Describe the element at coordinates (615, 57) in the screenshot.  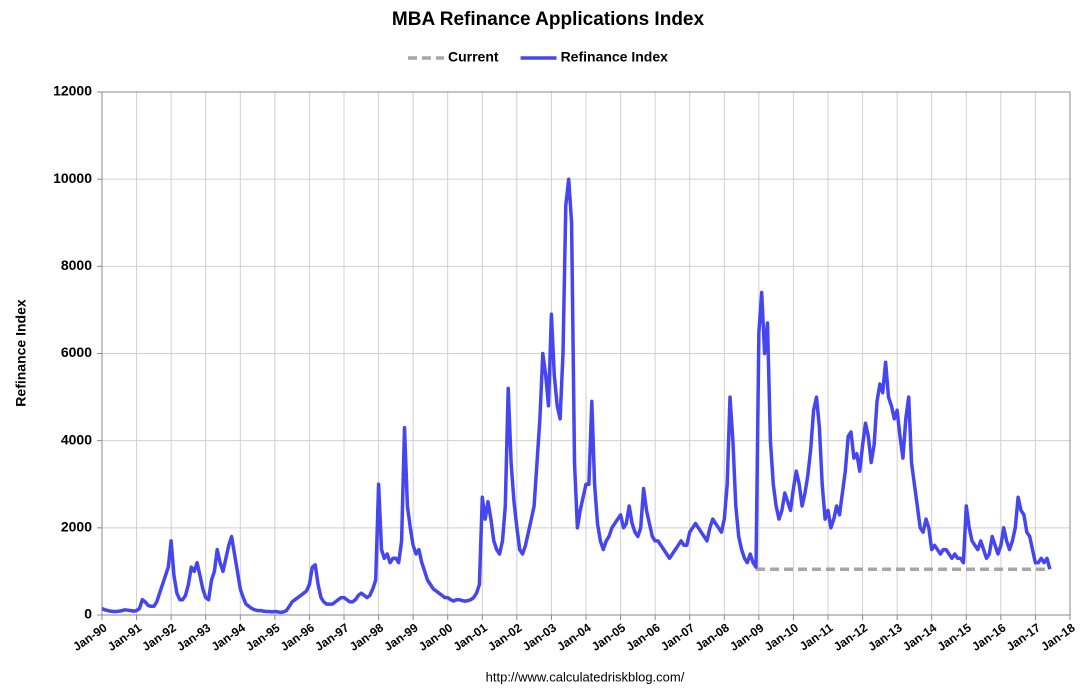
I see `legend-label: Refinance Index` at that location.